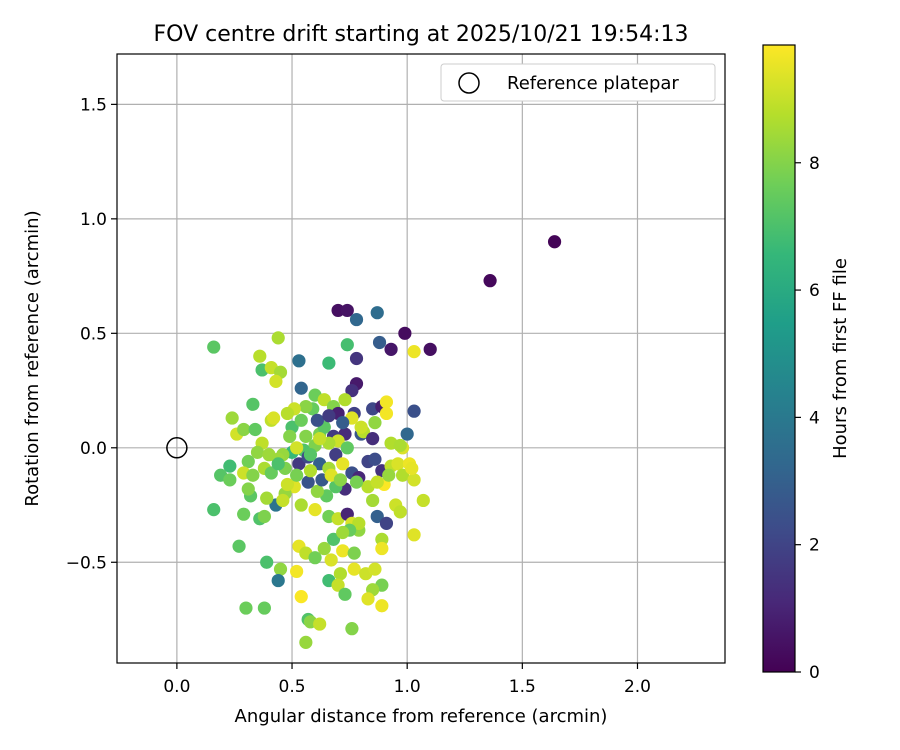 Image resolution: width=900 pixels, height=750 pixels. What do you see at coordinates (32, 358) in the screenshot?
I see `y-axis-label: Rotation from reference (arcmin)` at bounding box center [32, 358].